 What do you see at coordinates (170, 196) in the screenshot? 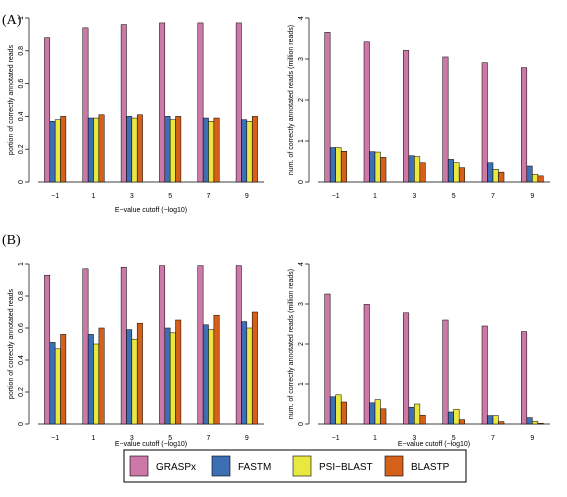
I see `x-tick-label: 5` at bounding box center [170, 196].